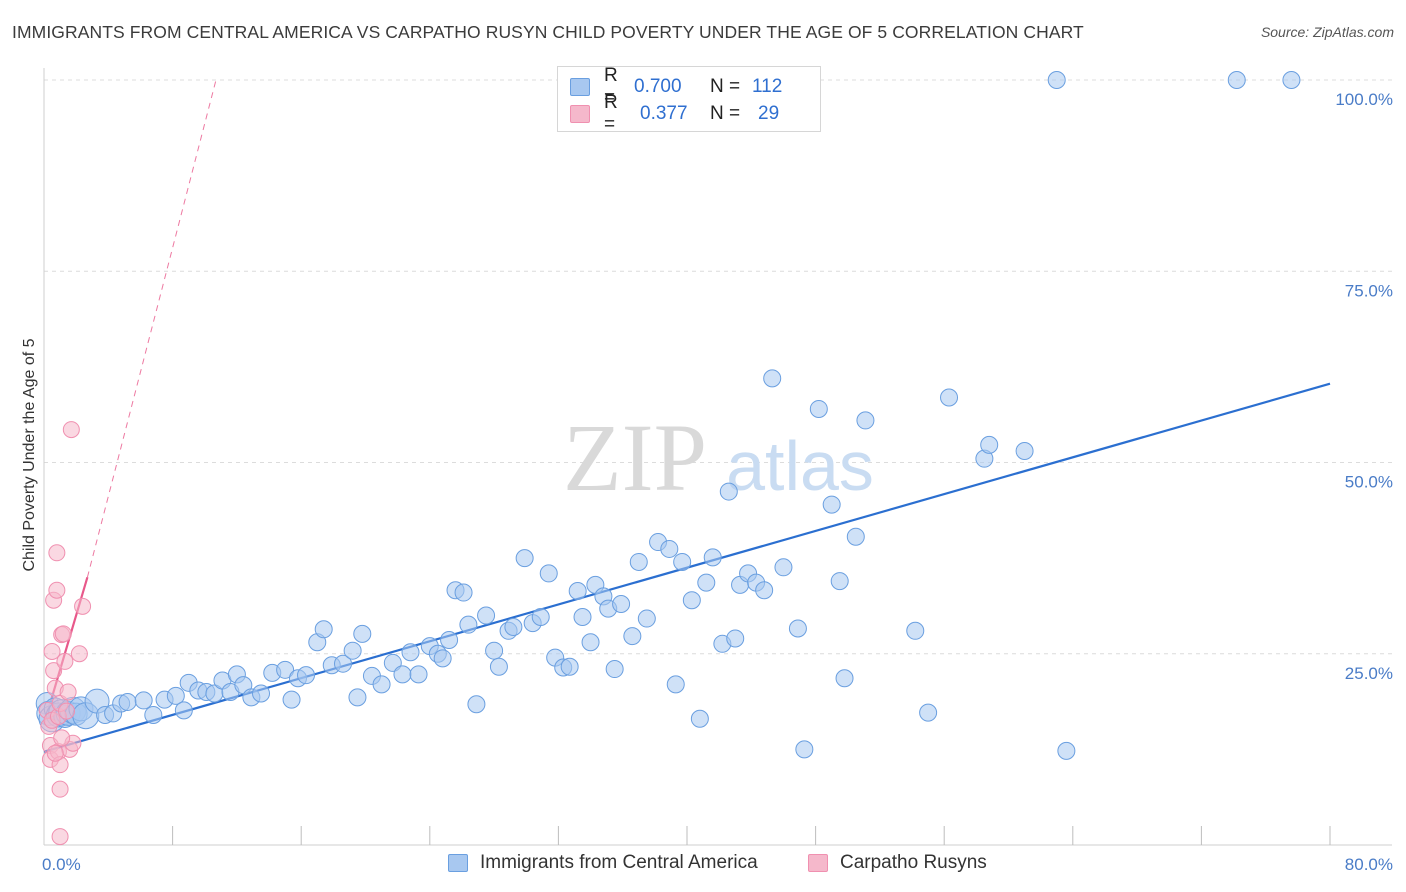 Image resolution: width=1406 pixels, height=892 pixels. I want to click on legend-r-value: 0.377, so click(664, 113).